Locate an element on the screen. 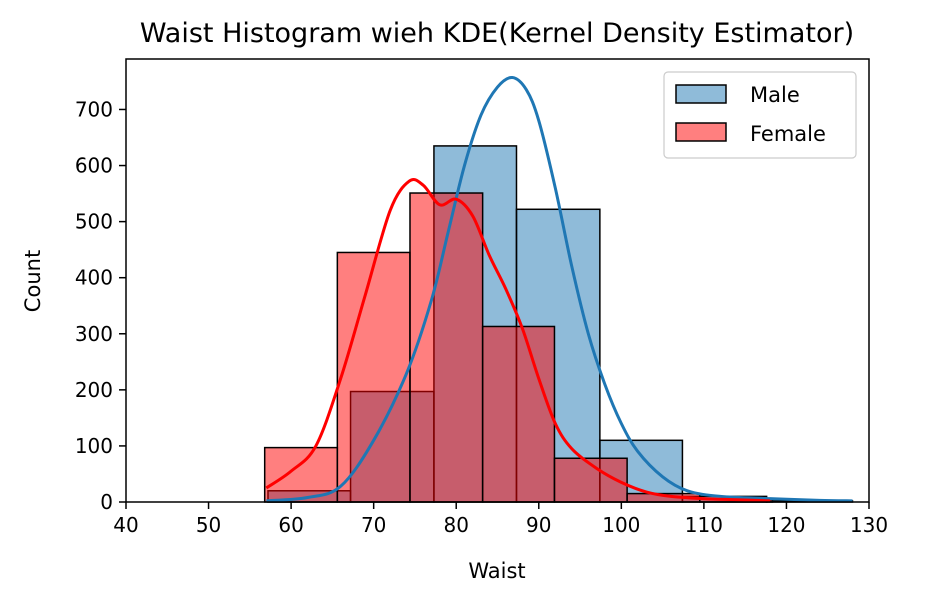 This screenshot has width=944, height=607. legend-label-female: Female is located at coordinates (788, 134).